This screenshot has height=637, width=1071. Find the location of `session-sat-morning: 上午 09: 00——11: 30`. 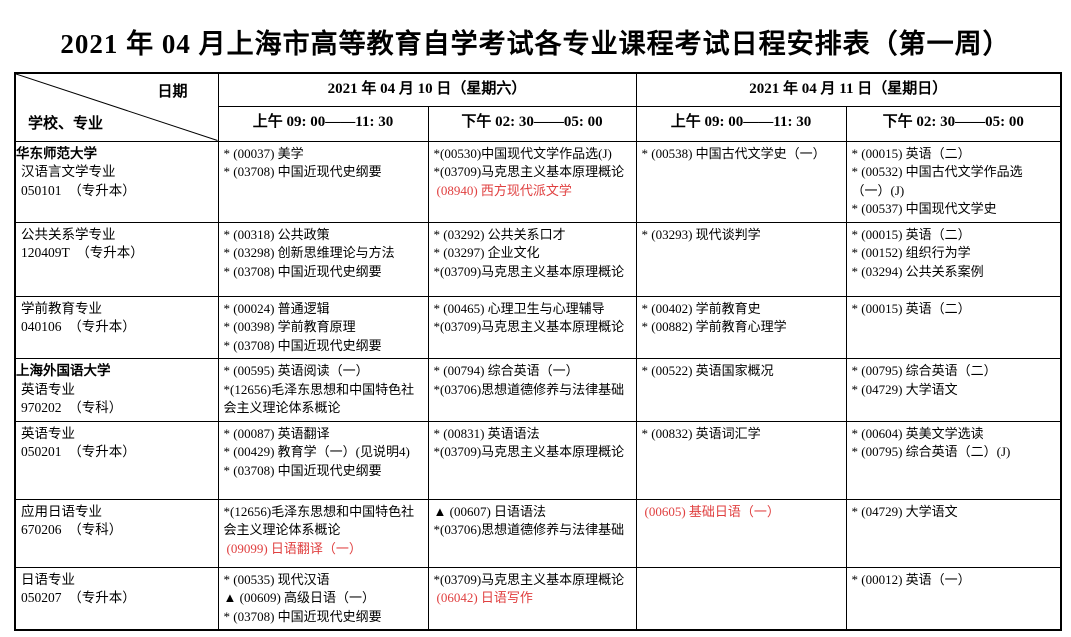

session-sat-morning: 上午 09: 00——11: 30 is located at coordinates (323, 123).